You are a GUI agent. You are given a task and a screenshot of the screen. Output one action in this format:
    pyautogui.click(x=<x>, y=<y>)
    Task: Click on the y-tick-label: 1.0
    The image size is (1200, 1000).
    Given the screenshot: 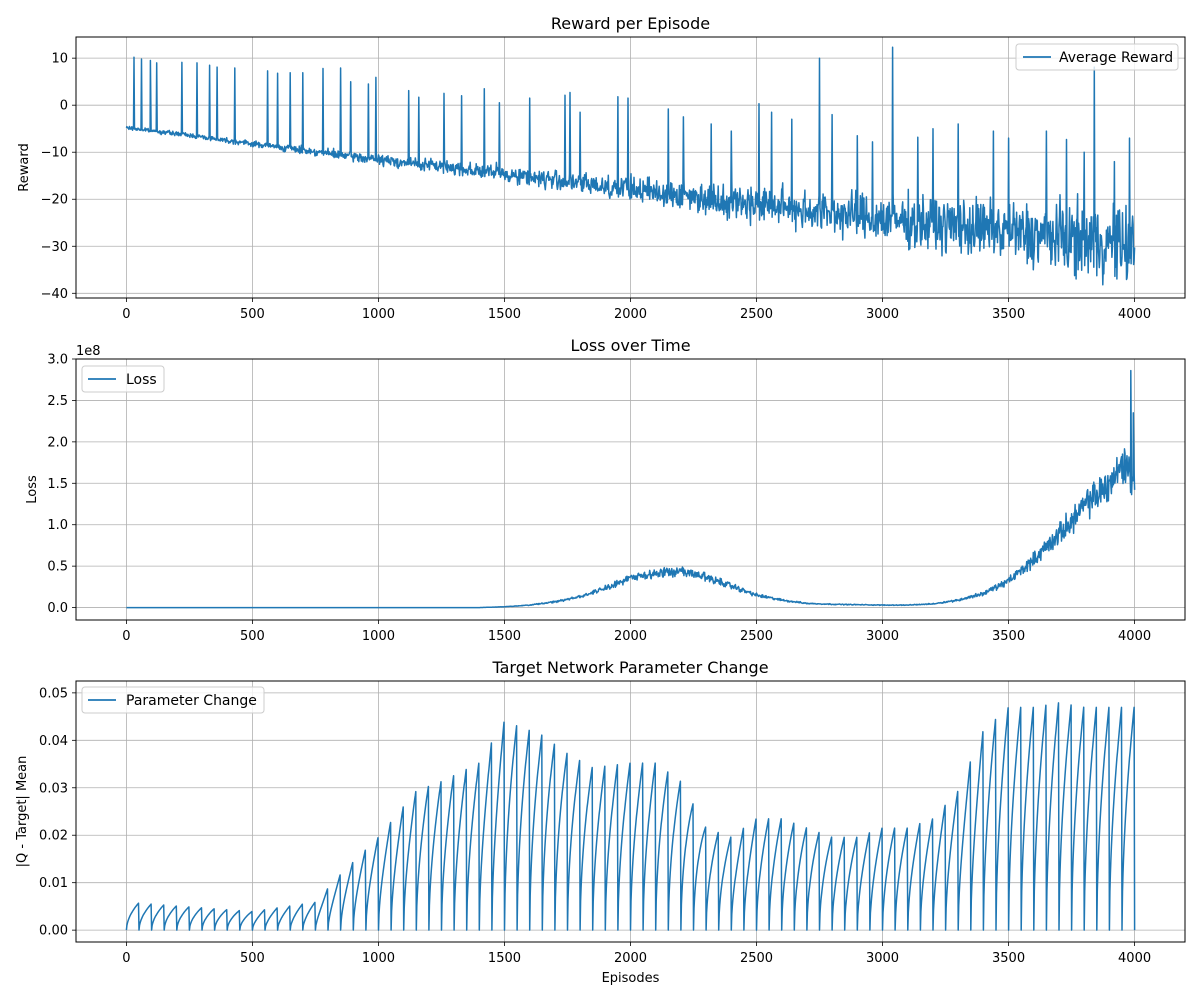 What is the action you would take?
    pyautogui.click(x=57, y=525)
    